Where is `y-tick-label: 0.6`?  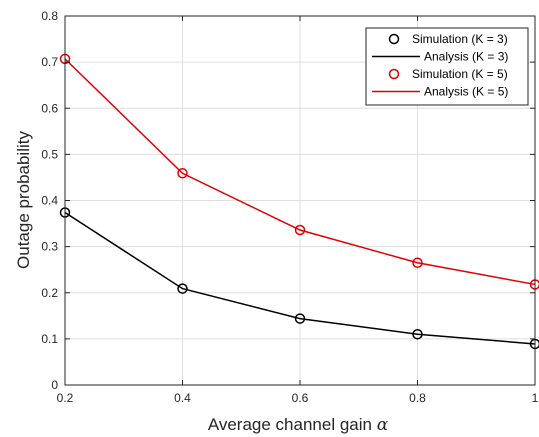 y-tick-label: 0.6 is located at coordinates (49, 108).